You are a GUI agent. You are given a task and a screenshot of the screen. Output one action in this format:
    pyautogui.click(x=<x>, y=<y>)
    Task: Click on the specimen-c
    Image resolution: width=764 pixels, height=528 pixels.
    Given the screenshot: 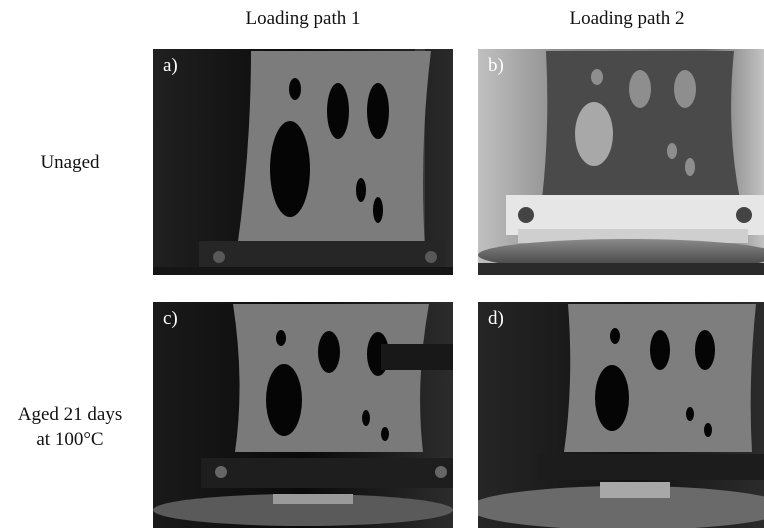 What is the action you would take?
    pyautogui.click(x=331, y=378)
    